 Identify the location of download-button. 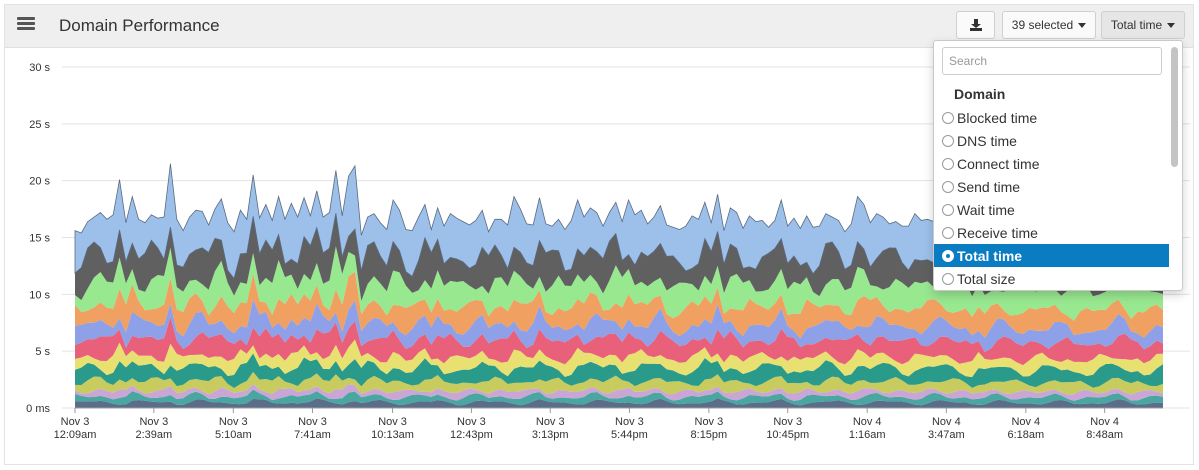
(975, 25).